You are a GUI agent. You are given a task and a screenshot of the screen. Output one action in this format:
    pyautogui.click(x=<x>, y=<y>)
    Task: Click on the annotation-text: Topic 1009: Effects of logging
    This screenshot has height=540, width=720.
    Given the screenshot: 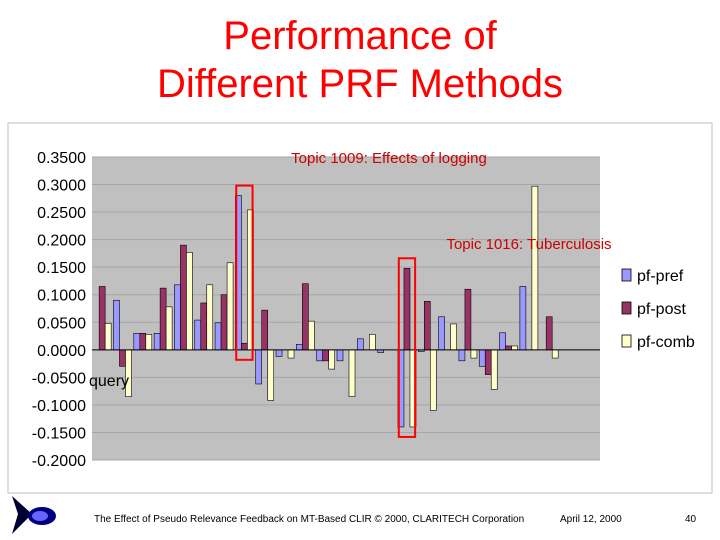 What is the action you would take?
    pyautogui.click(x=389, y=158)
    